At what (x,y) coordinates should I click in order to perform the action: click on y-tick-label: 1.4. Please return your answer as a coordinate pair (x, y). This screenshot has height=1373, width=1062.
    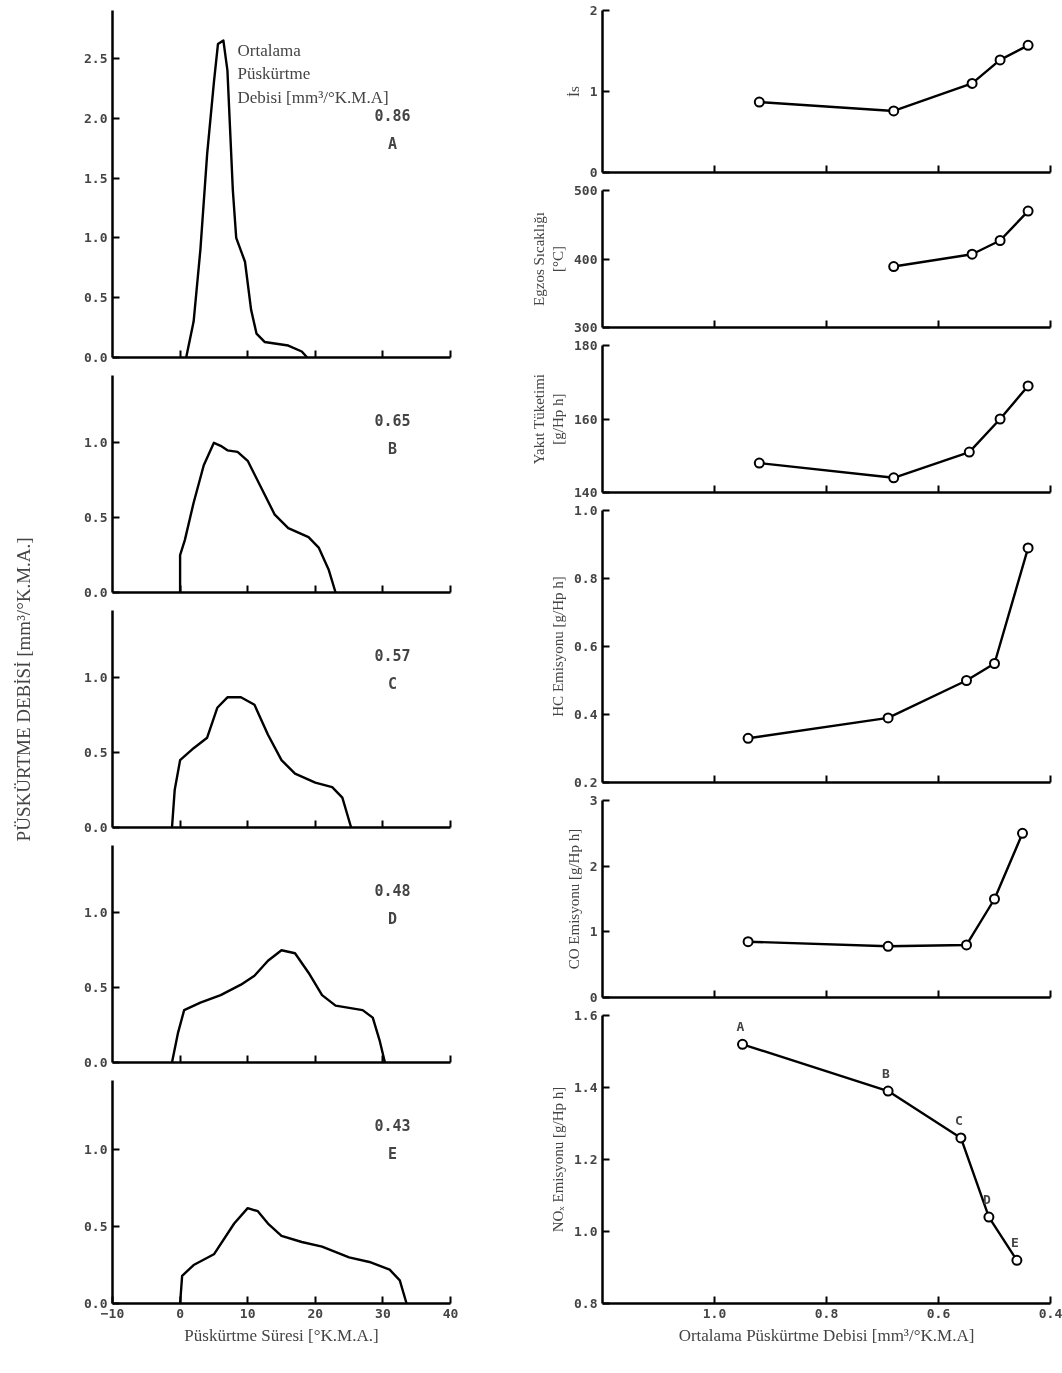
    Looking at the image, I should click on (586, 1087).